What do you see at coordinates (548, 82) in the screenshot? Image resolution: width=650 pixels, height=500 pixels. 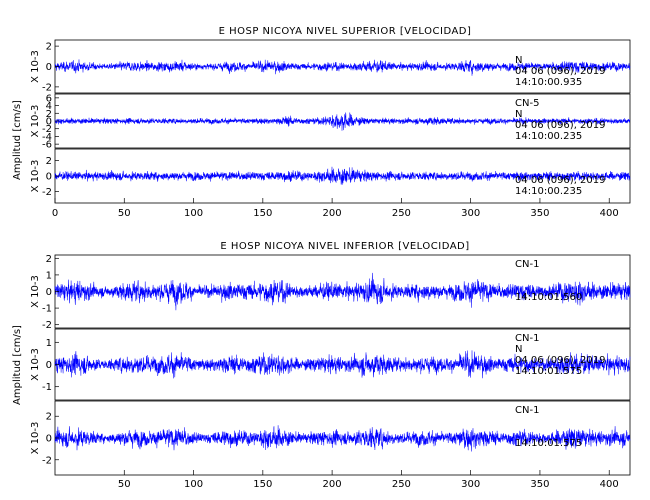 I see `trace-annotation: 14:10:00.935` at bounding box center [548, 82].